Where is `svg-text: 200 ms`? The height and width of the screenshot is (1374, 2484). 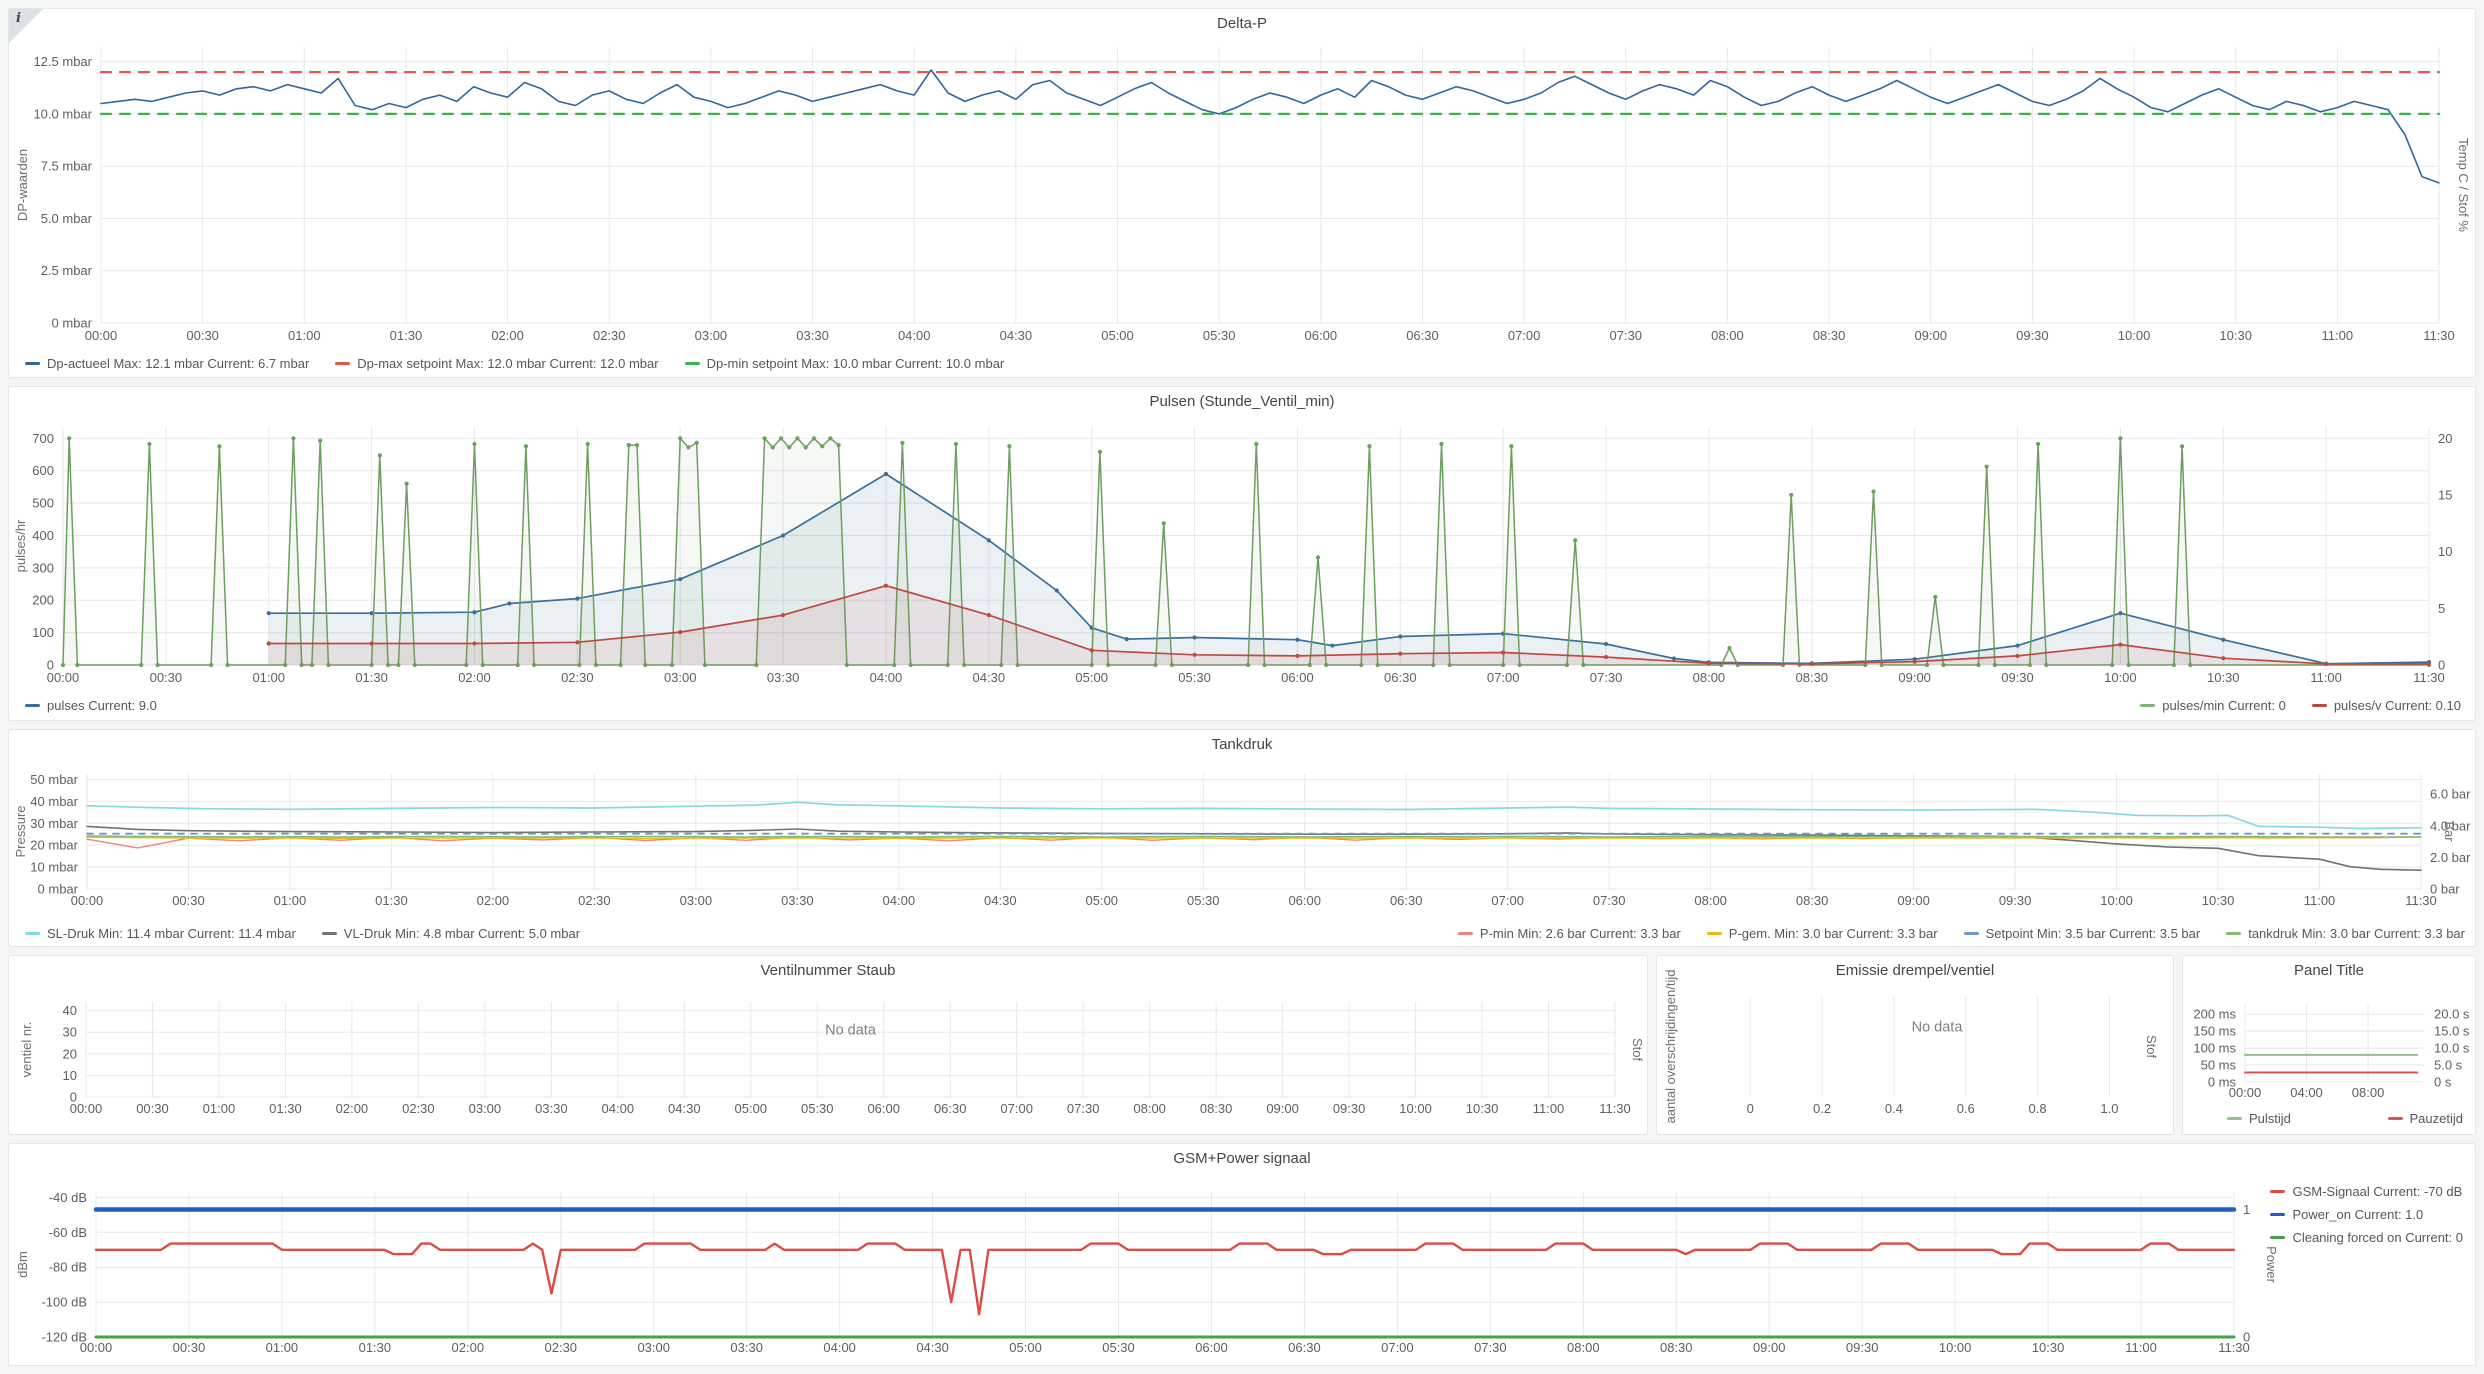 svg-text: 200 ms is located at coordinates (2214, 1014).